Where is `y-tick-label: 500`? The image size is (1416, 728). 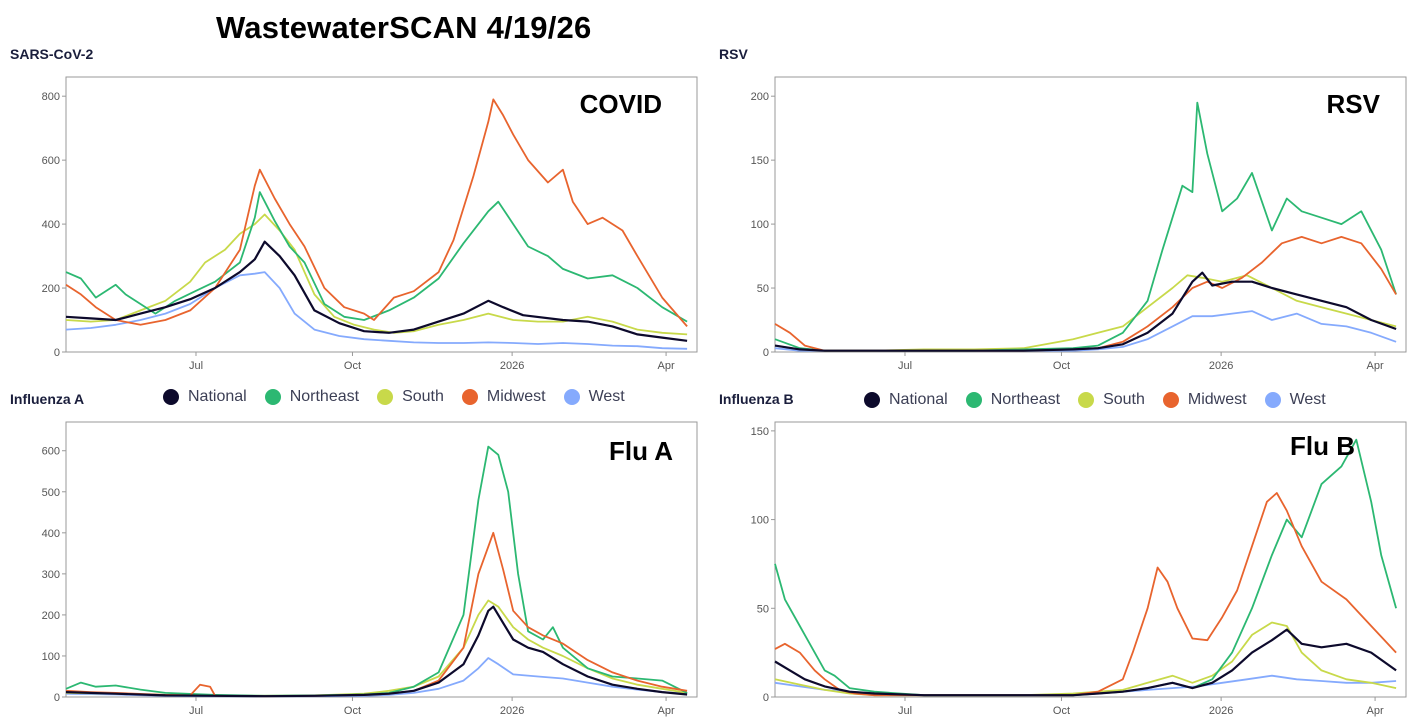
y-tick-label: 500 is located at coordinates (51, 493).